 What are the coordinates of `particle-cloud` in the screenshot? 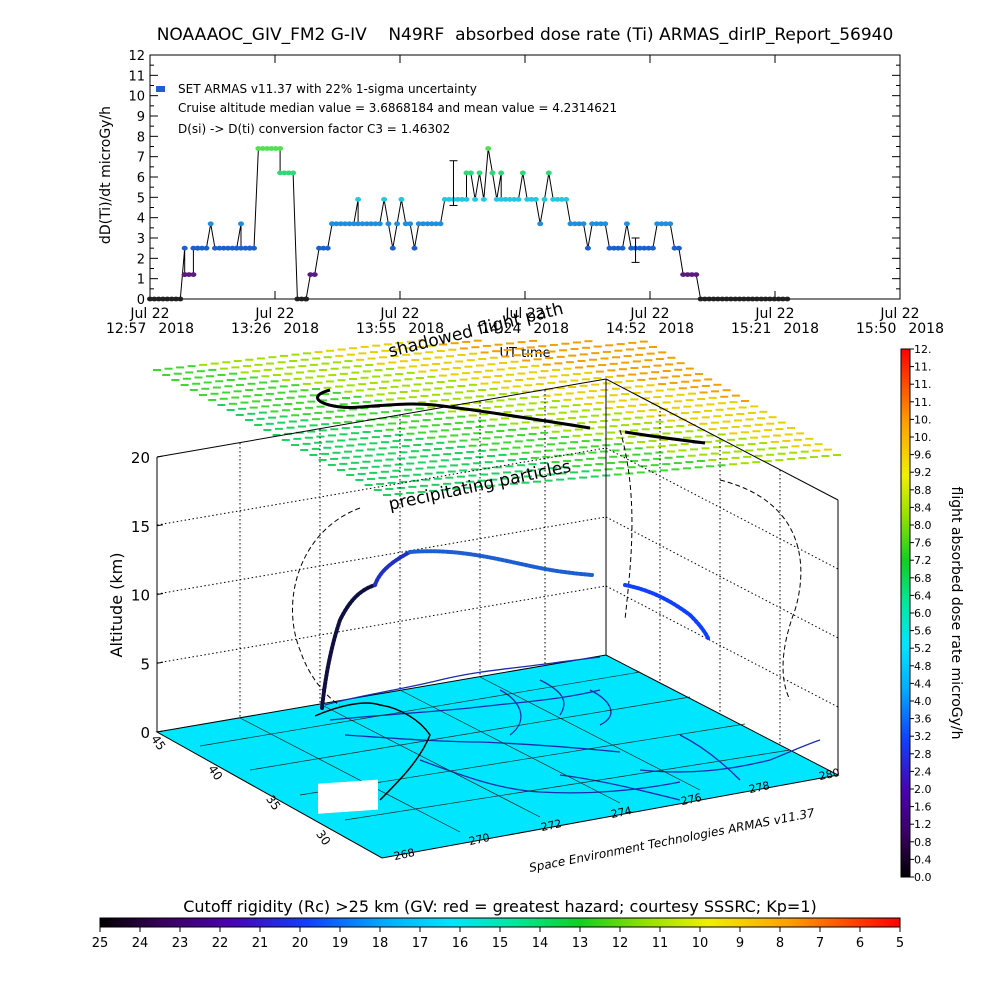 It's located at (497, 417).